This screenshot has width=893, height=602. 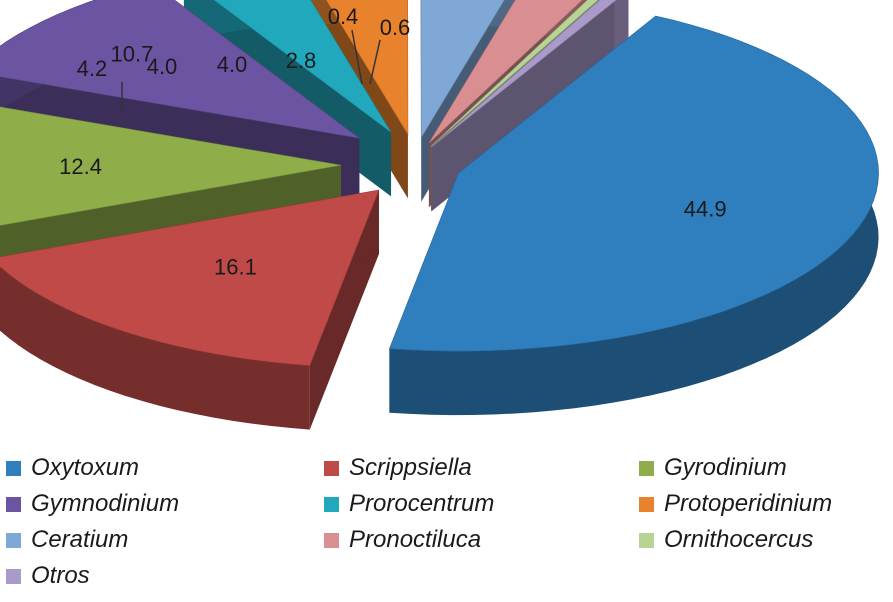 I want to click on legend-item-otros: Otros, so click(x=48, y=576).